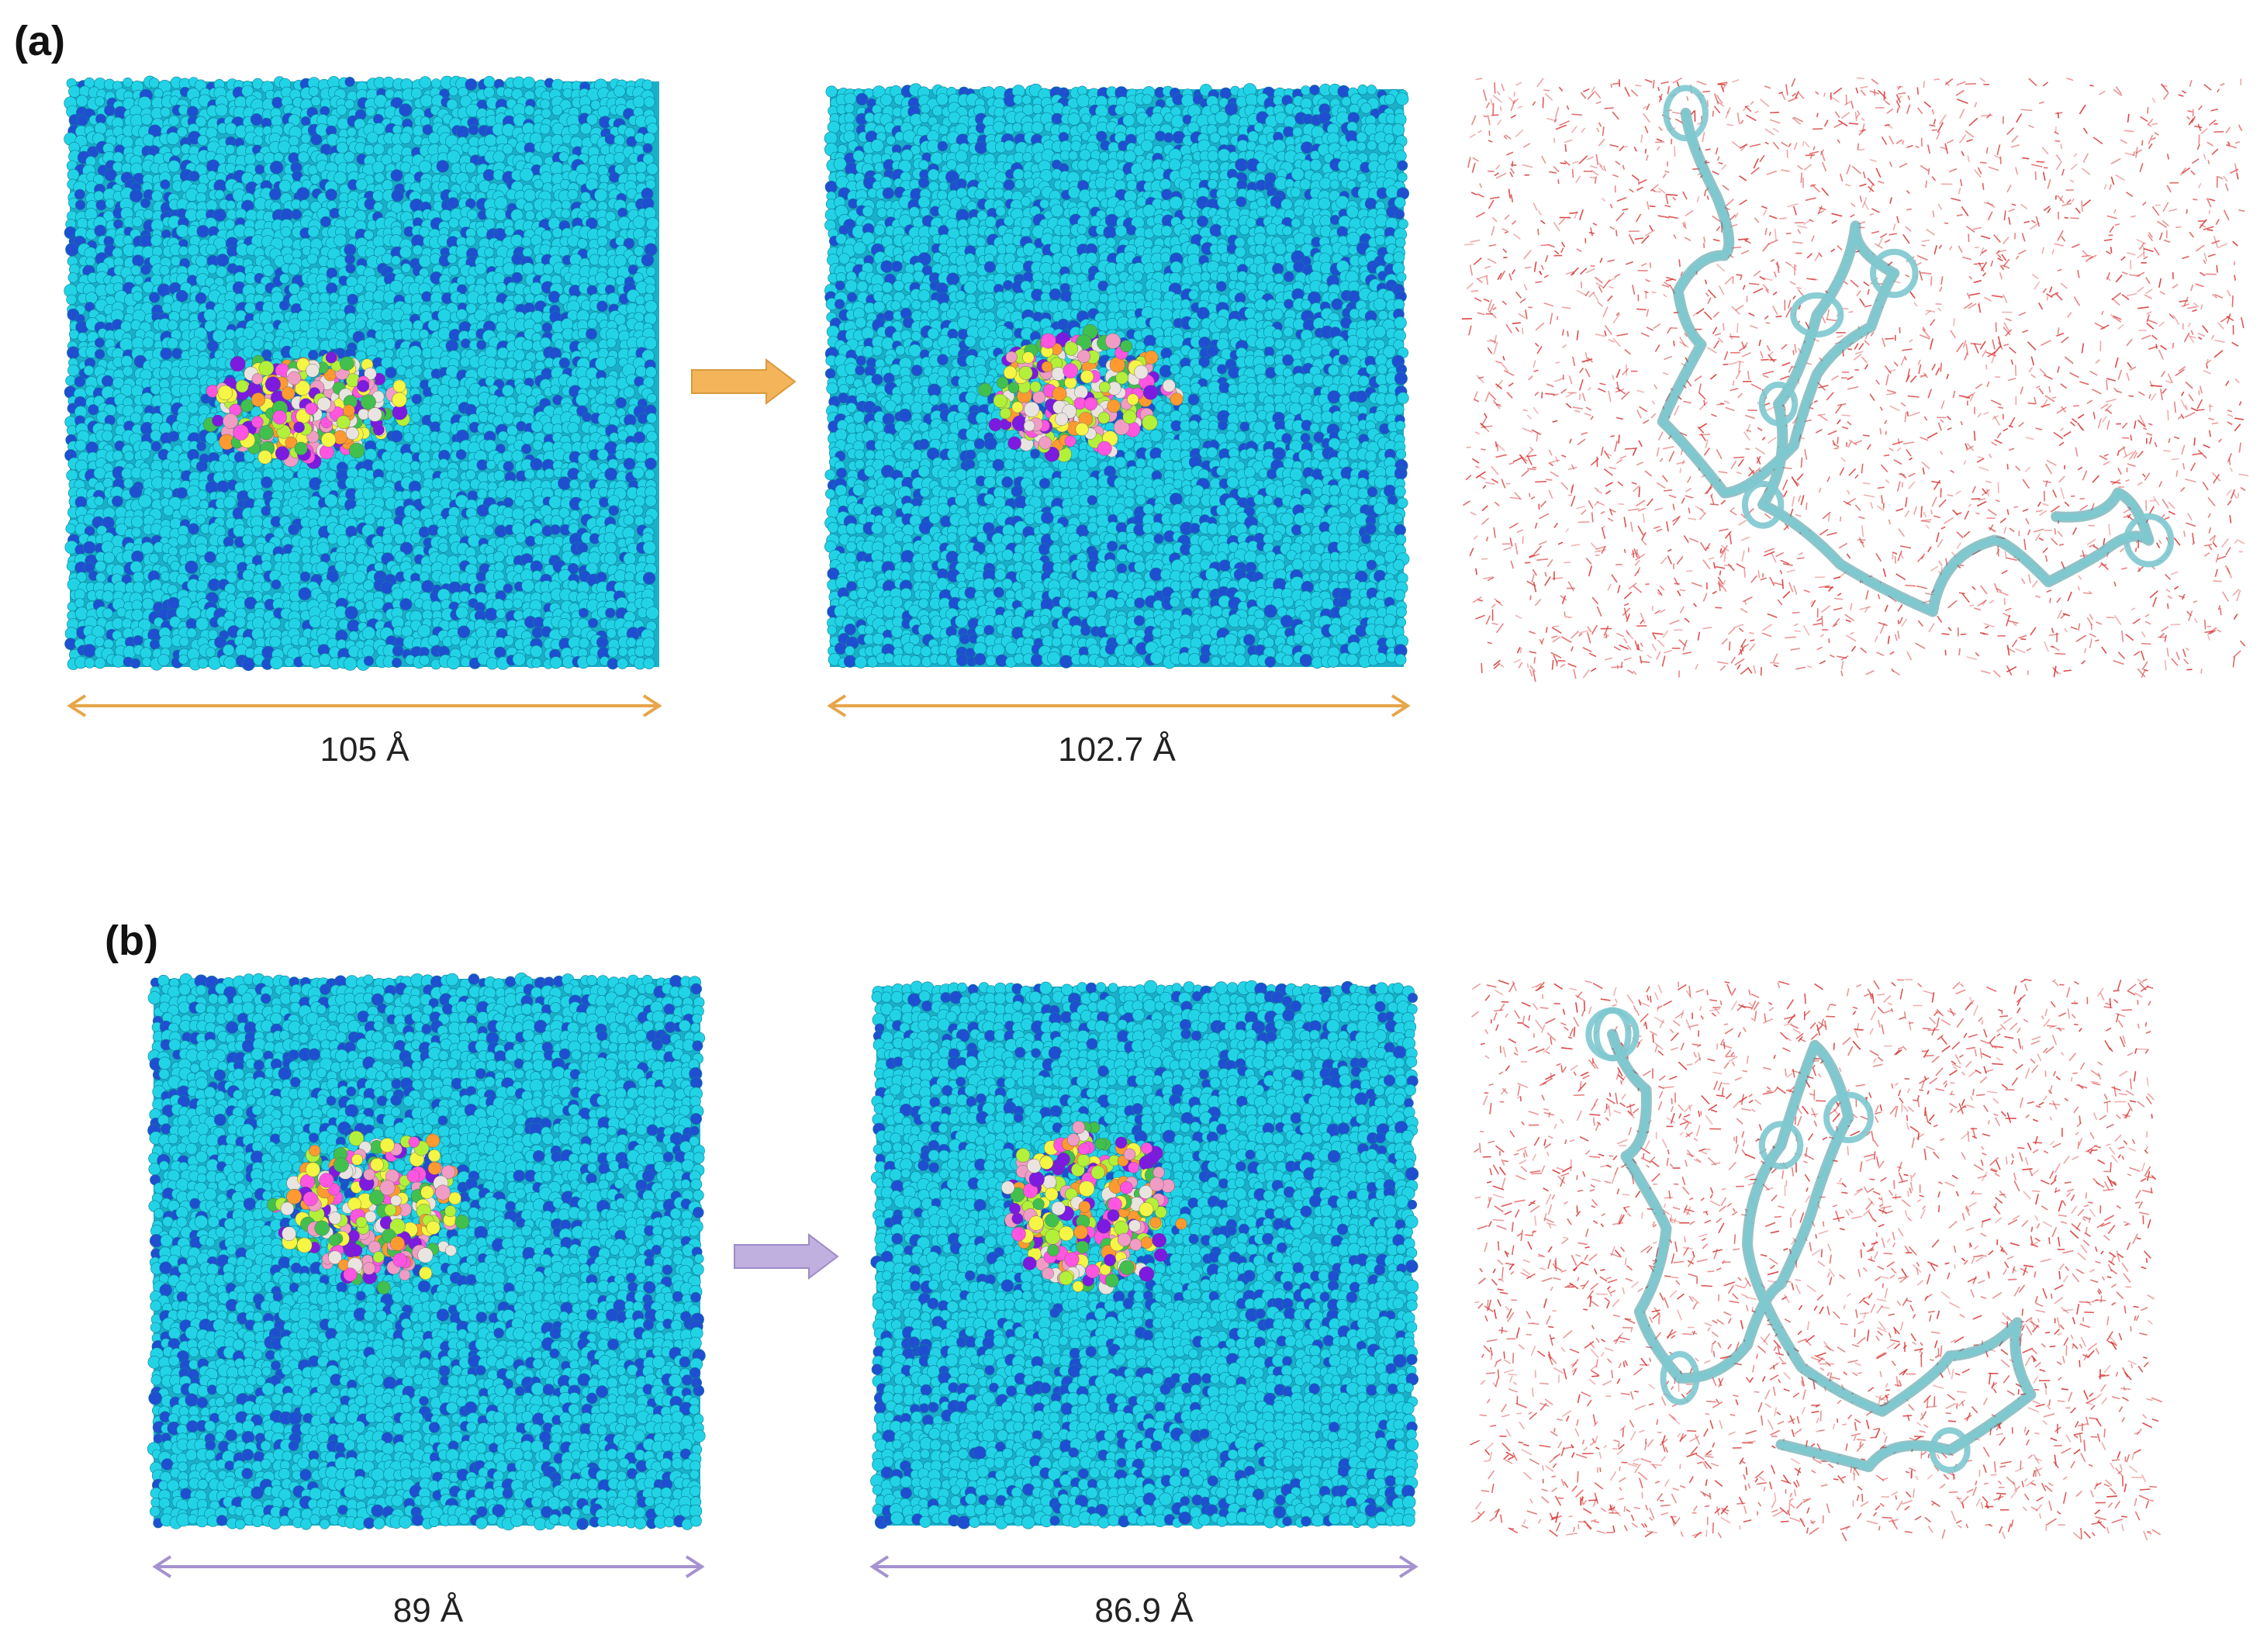 This screenshot has width=2260, height=1652. What do you see at coordinates (40, 41) in the screenshot?
I see `panel-label-a: (a)` at bounding box center [40, 41].